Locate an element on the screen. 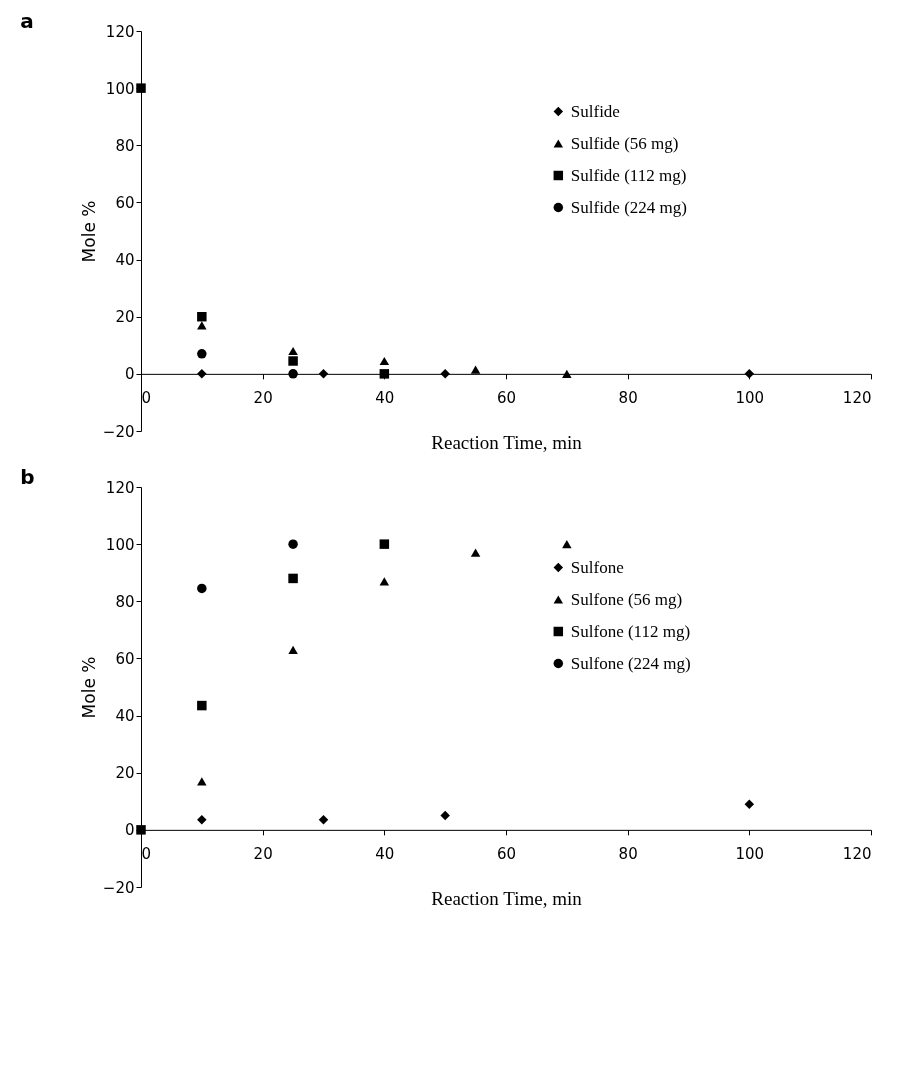  legend-label: Sulfone is located at coordinates (597, 567).